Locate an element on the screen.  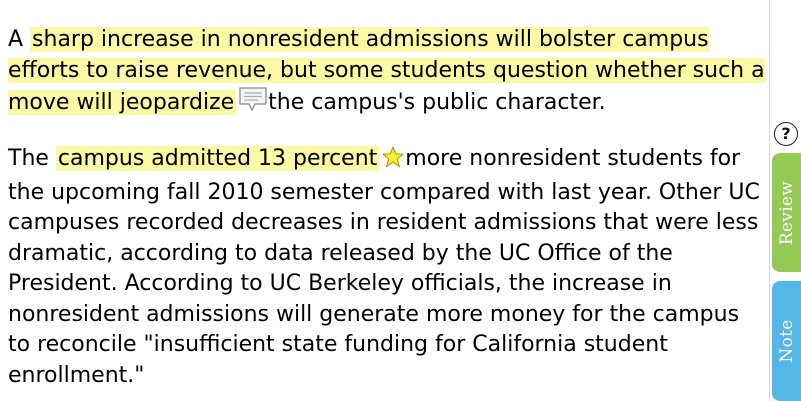
review-tab: Review is located at coordinates (786, 212).